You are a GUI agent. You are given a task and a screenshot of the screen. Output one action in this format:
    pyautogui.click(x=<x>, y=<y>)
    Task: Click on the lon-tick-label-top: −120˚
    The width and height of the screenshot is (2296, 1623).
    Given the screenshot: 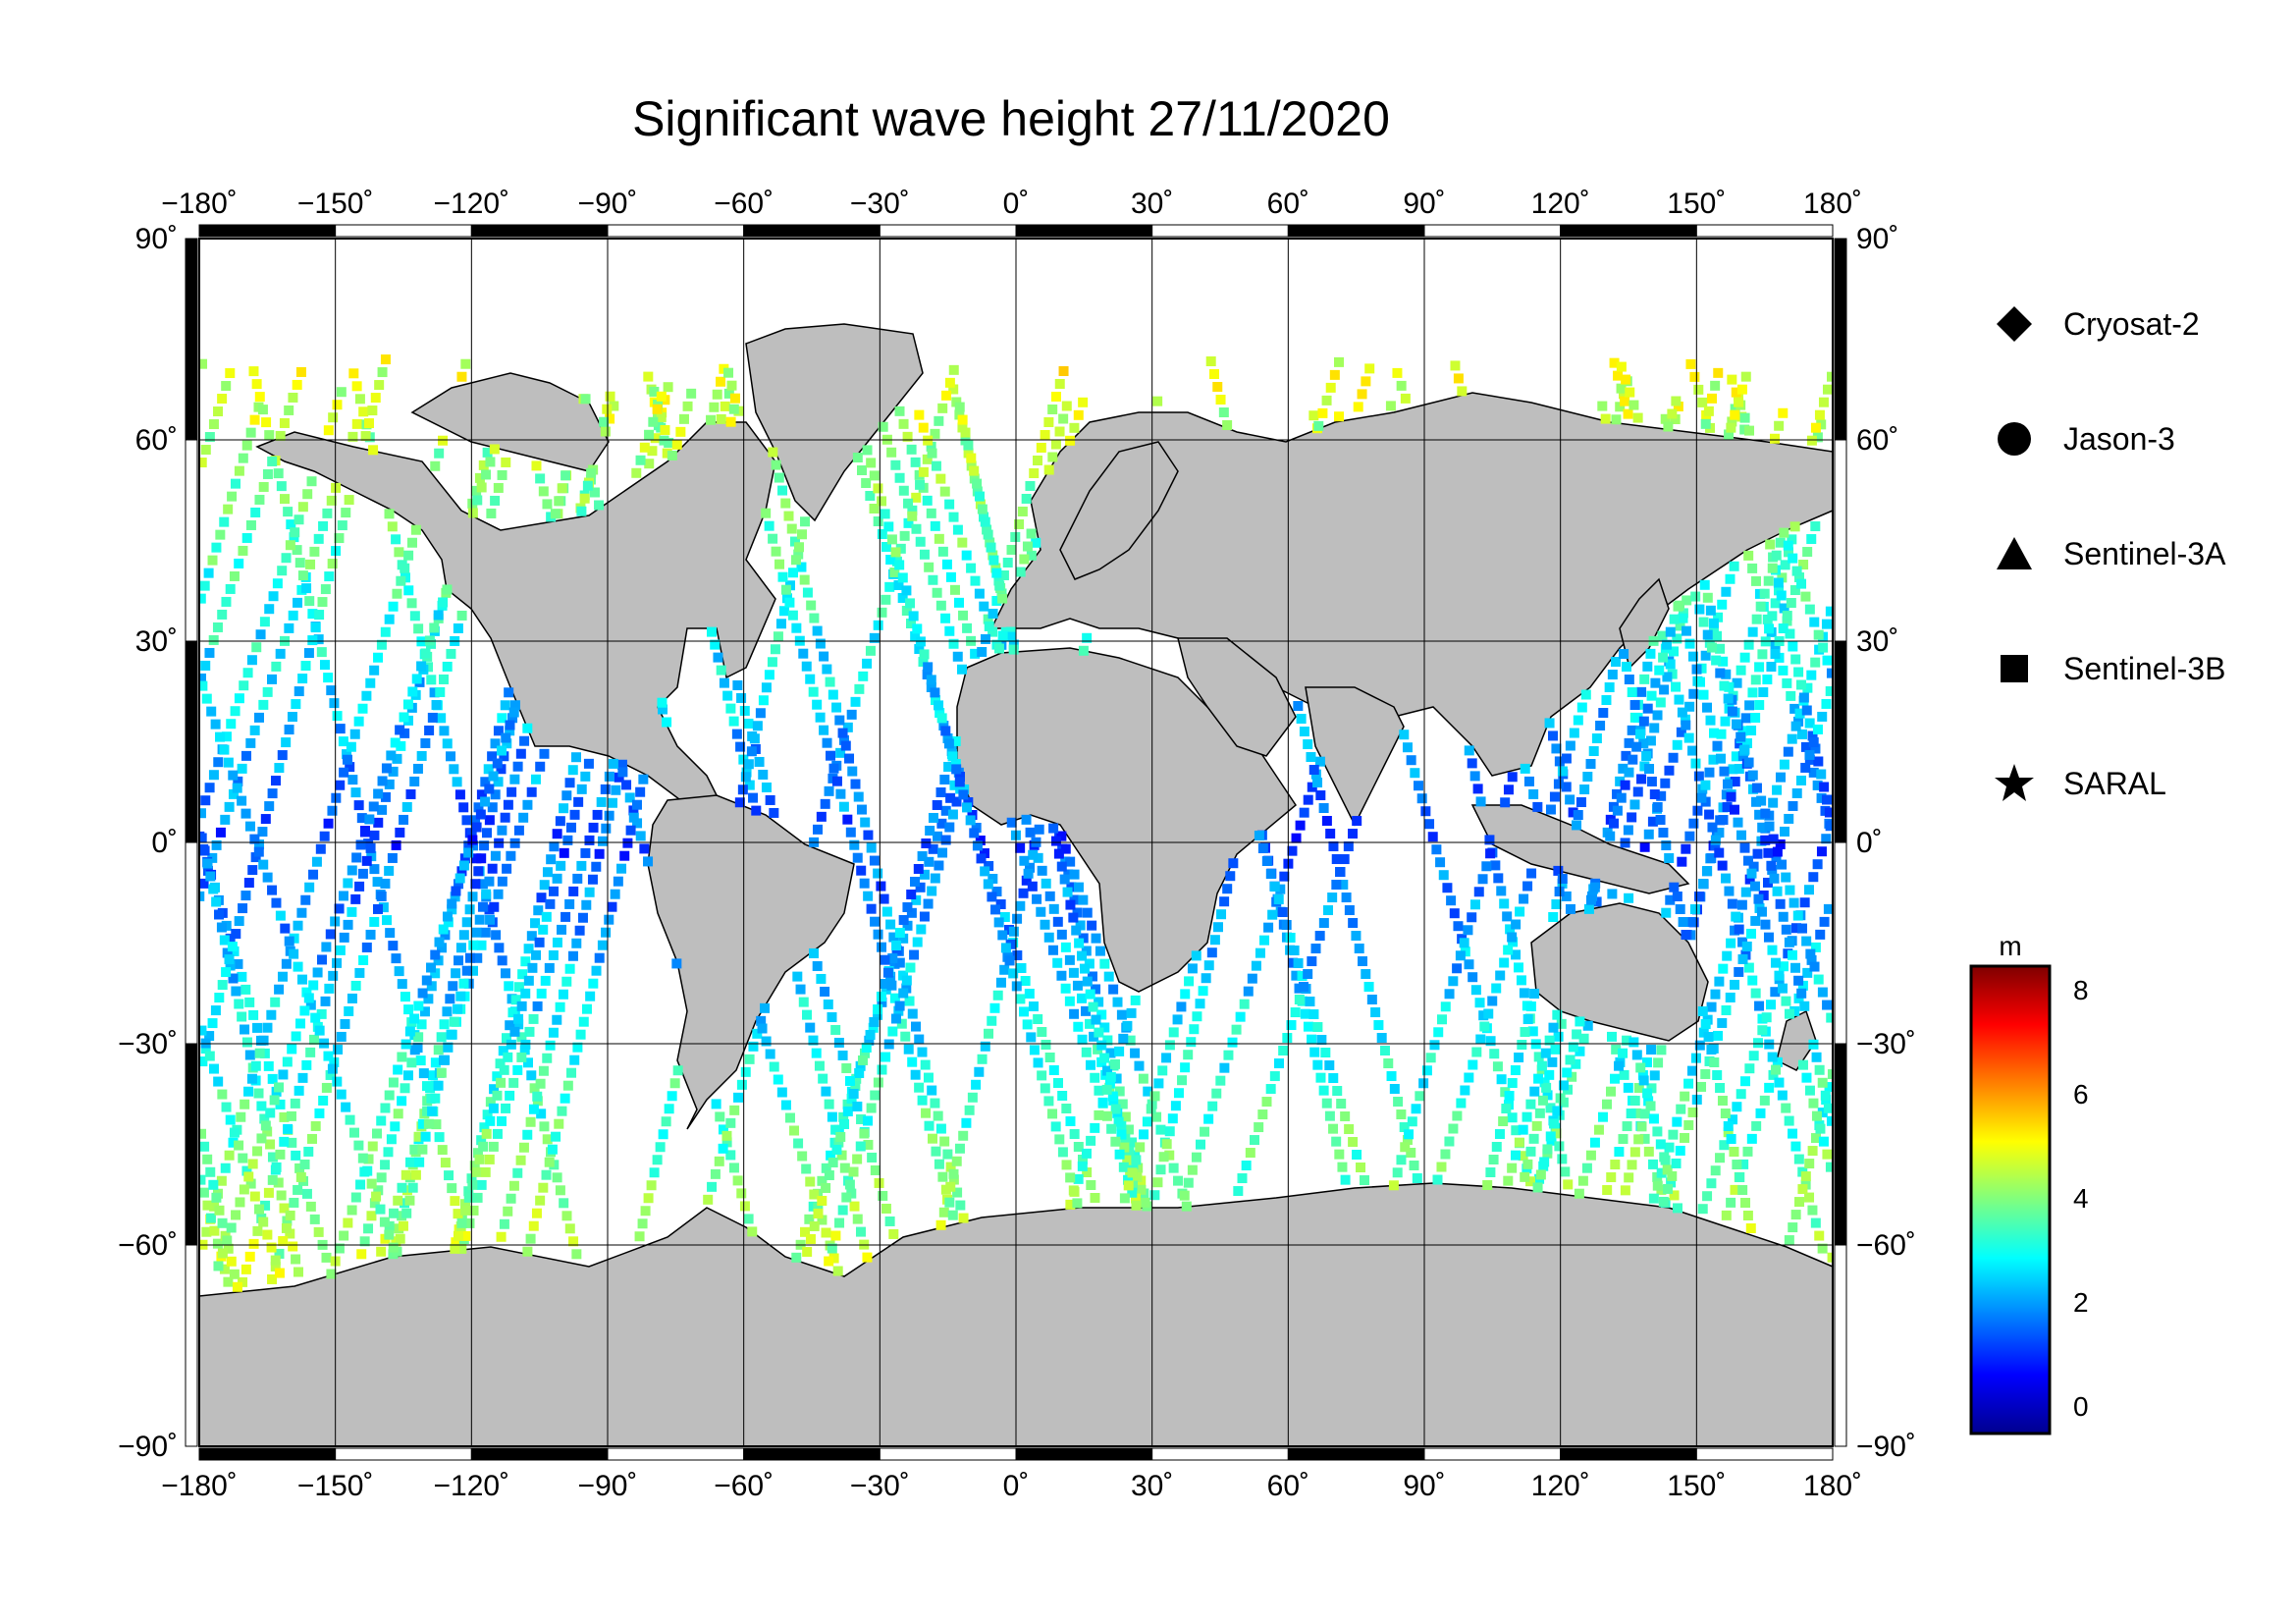 What is the action you would take?
    pyautogui.click(x=472, y=204)
    